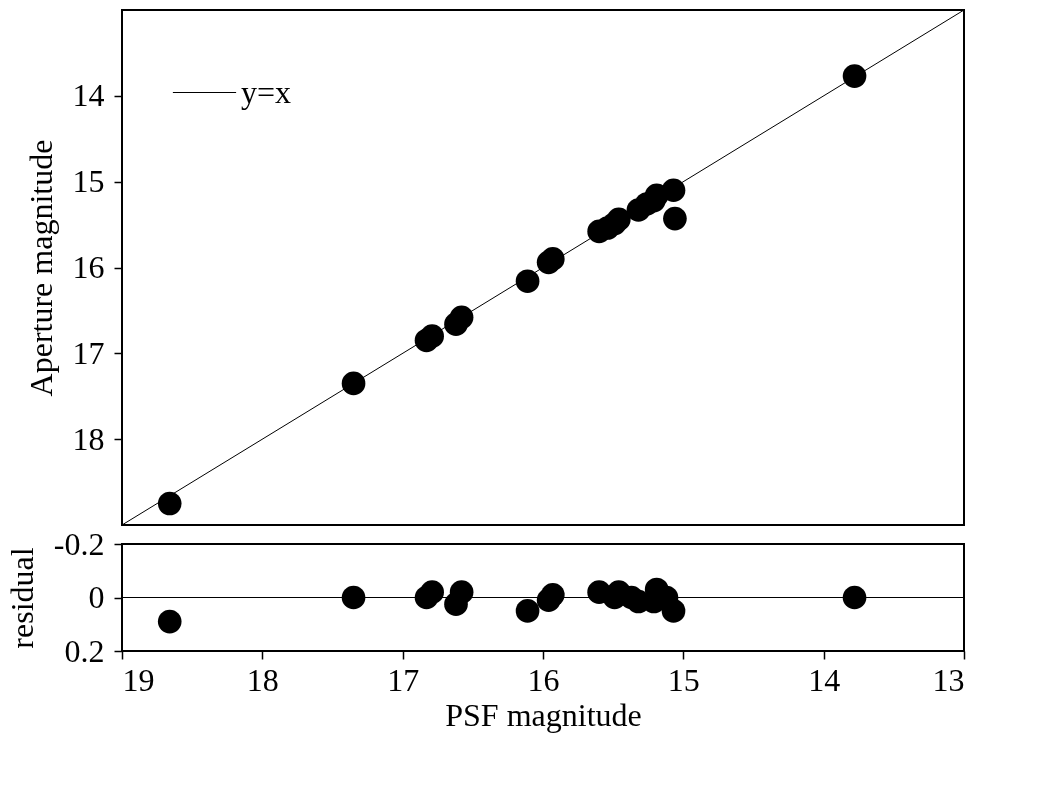 This screenshot has height=786, width=1046. Describe the element at coordinates (683, 679) in the screenshot. I see `x-tick-label: 15` at that location.